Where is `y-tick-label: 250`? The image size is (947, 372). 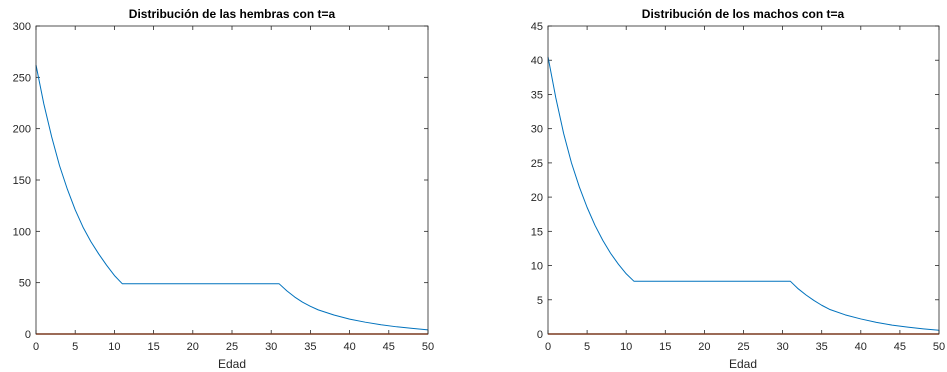
y-tick-label: 250 is located at coordinates (22, 78).